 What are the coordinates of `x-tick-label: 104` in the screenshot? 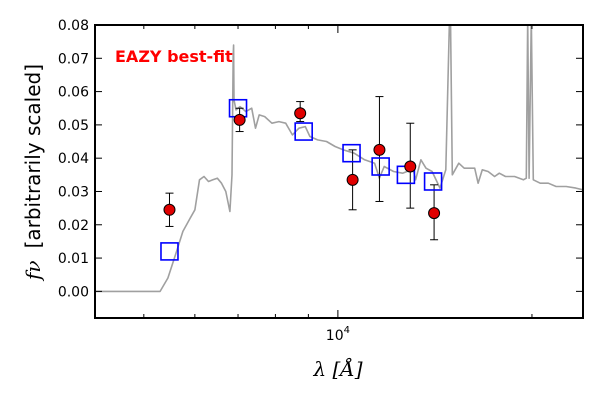 It's located at (338, 334).